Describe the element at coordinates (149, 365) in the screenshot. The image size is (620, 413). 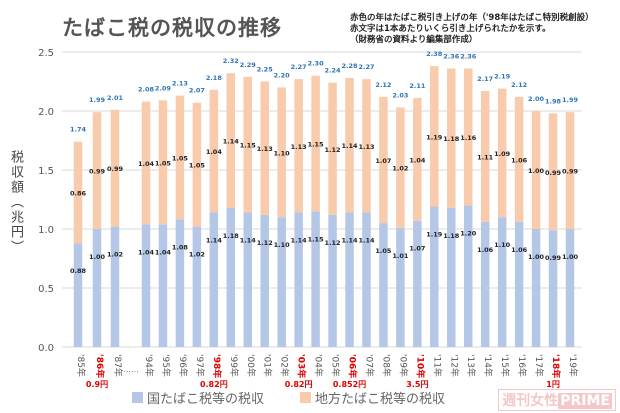
I see `x-tick-label: '94年` at that location.